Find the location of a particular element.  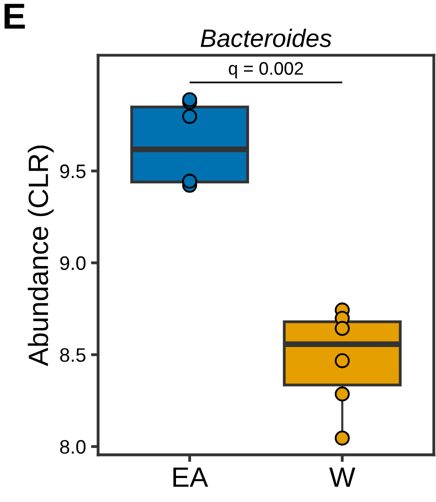

annotation: q = 0.002 is located at coordinates (265, 70).